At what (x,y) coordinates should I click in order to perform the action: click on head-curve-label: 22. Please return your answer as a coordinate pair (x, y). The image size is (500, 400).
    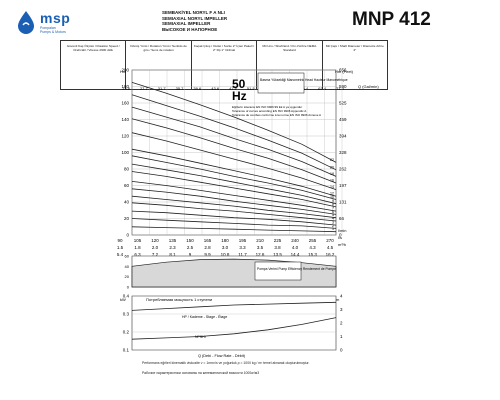
    Looking at the image, I should click on (332, 160).